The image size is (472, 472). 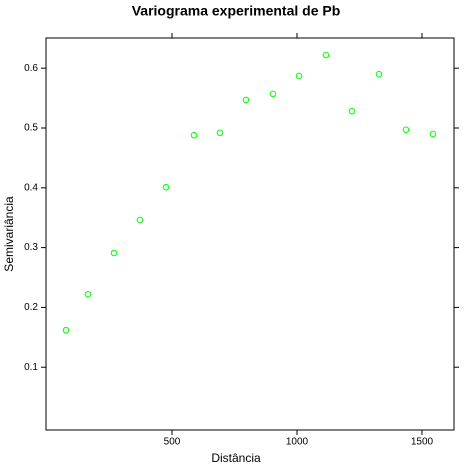 I want to click on y-tick-label: 0.1, so click(x=31, y=367).